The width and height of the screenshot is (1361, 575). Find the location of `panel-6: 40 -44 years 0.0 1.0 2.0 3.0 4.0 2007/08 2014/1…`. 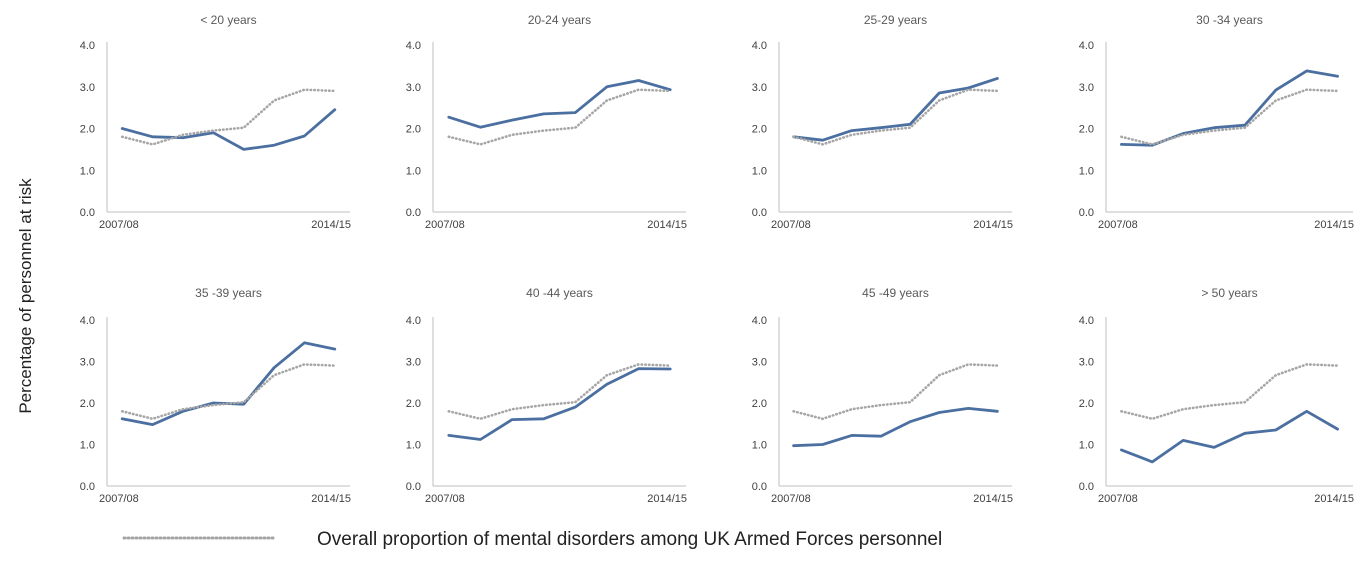

panel-6: 40 -44 years 0.0 1.0 2.0 3.0 4.0 2007/08 2014/1… is located at coordinates (546, 395).